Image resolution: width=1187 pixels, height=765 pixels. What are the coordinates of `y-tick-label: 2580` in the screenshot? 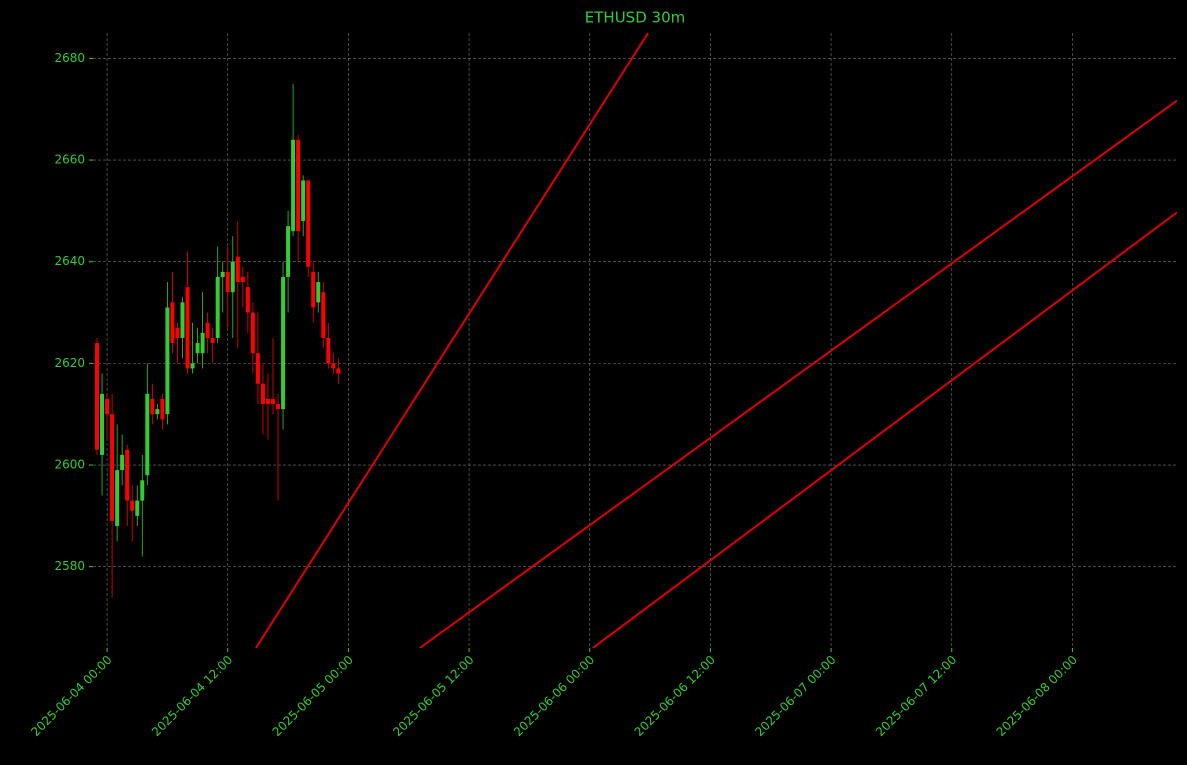 It's located at (69, 566).